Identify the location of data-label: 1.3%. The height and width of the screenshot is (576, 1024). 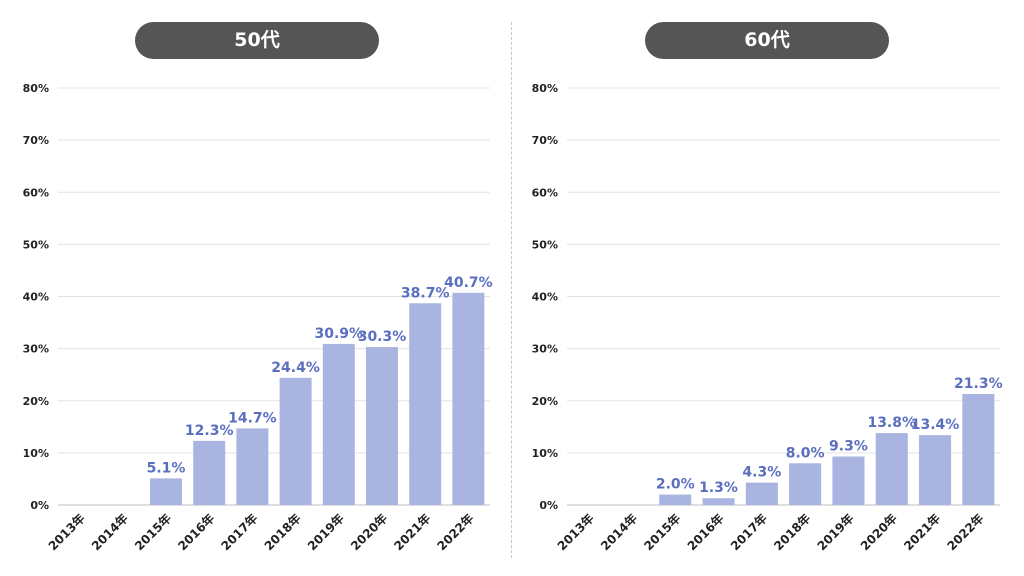
(718, 488).